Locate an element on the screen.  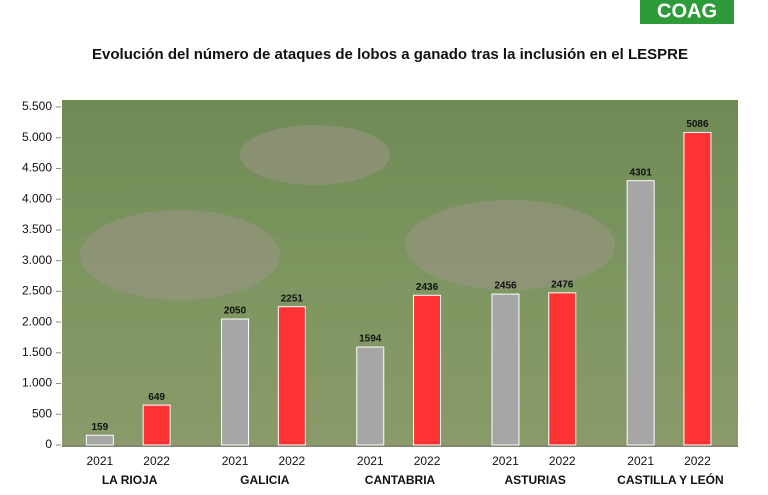
y-tick-label: 2.000 is located at coordinates (37, 321).